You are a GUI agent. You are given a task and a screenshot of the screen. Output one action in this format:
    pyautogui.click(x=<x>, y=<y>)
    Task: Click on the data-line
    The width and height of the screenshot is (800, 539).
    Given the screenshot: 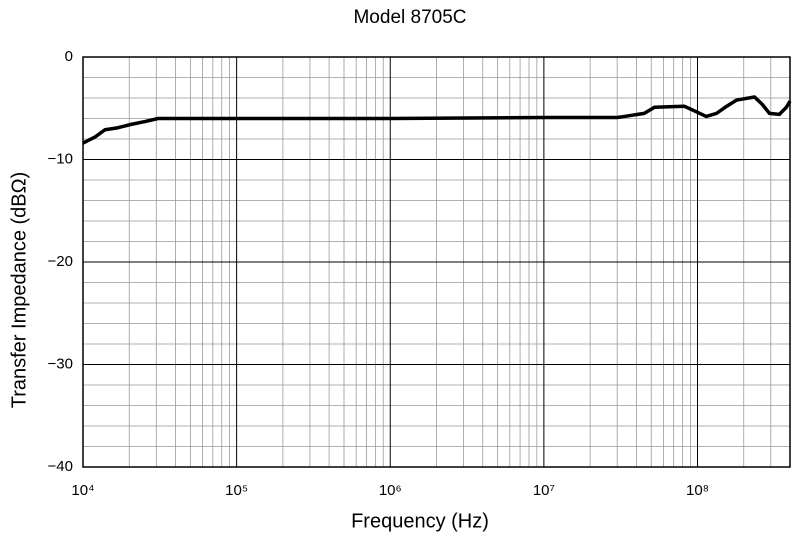 What is the action you would take?
    pyautogui.click(x=437, y=120)
    